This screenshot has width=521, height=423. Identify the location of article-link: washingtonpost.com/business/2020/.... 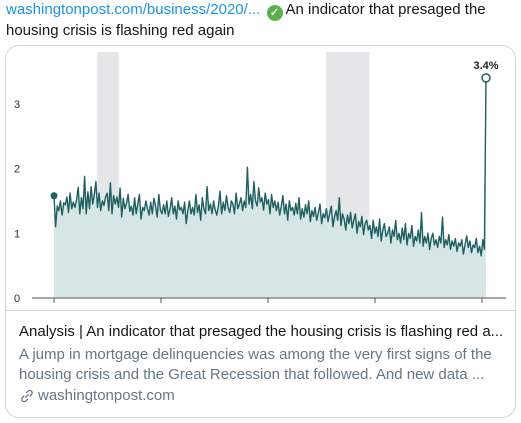
(133, 9).